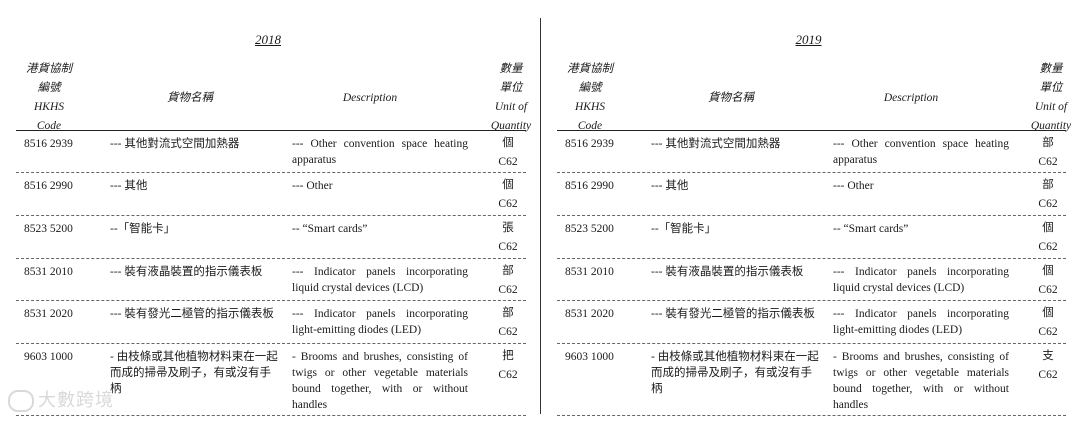 Image resolution: width=1080 pixels, height=422 pixels. What do you see at coordinates (49, 69) in the screenshot?
I see `header-hkhs-line: 港貨協制` at bounding box center [49, 69].